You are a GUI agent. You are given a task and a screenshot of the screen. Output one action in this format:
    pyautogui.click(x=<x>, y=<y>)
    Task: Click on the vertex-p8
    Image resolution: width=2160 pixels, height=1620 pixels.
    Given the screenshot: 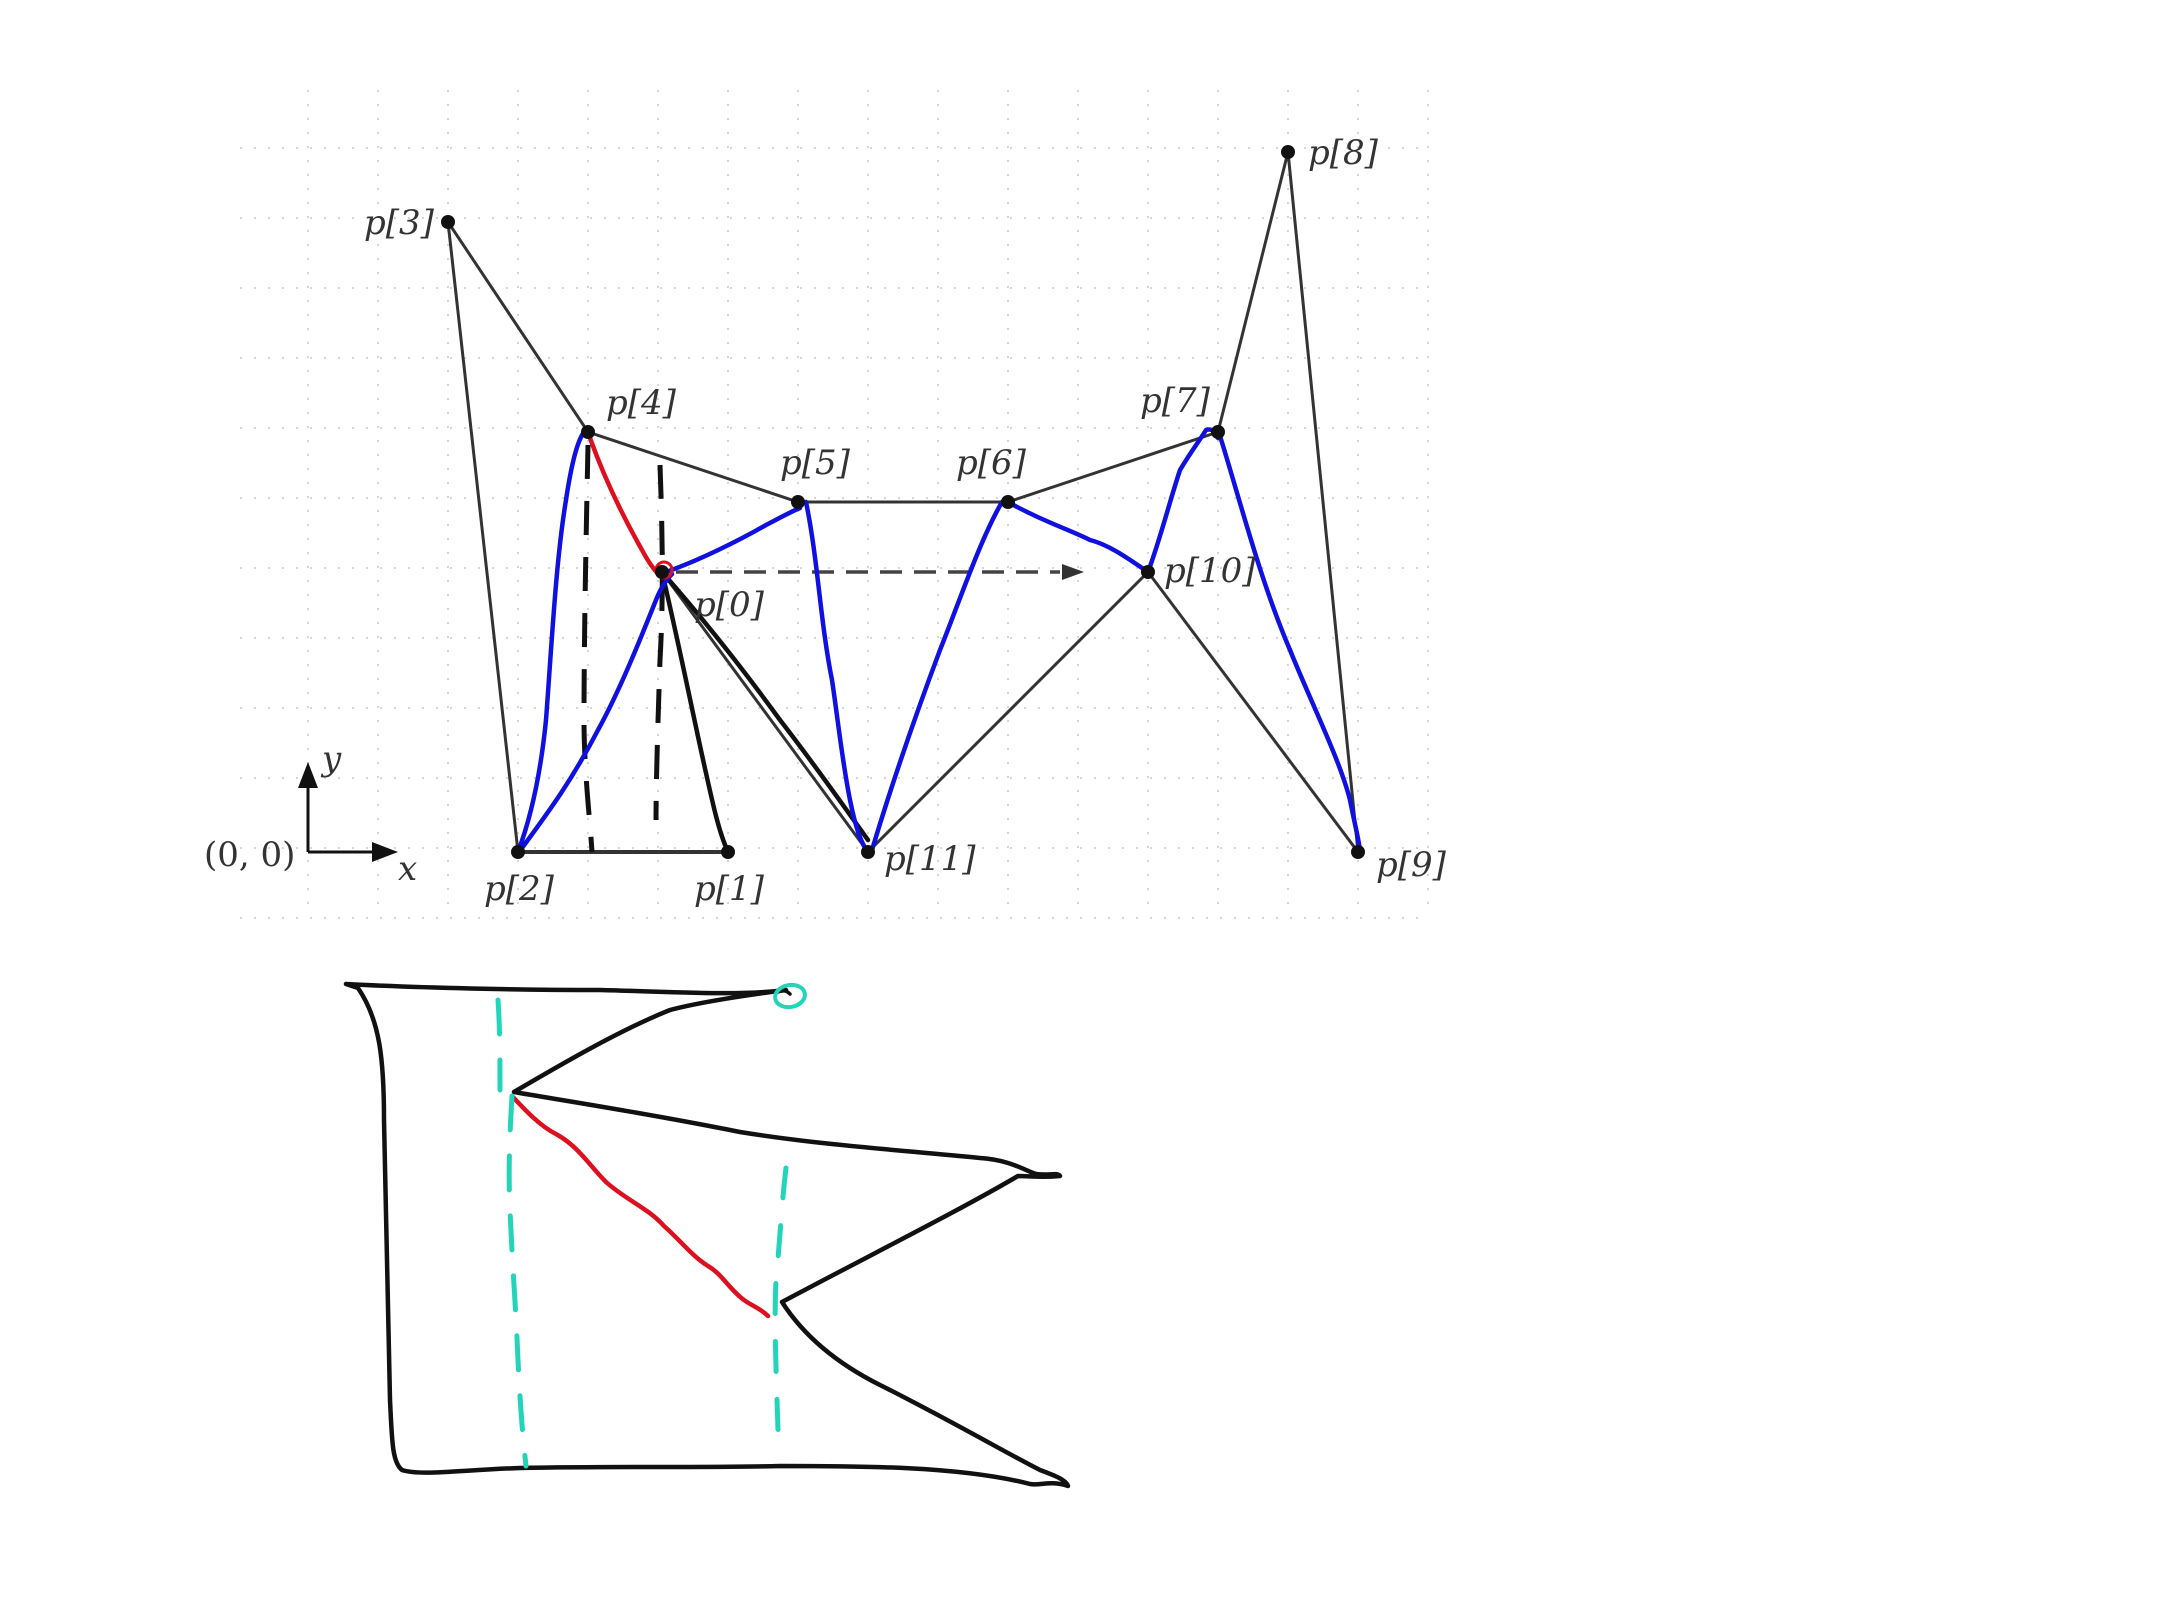 What is the action you would take?
    pyautogui.click(x=1288, y=152)
    